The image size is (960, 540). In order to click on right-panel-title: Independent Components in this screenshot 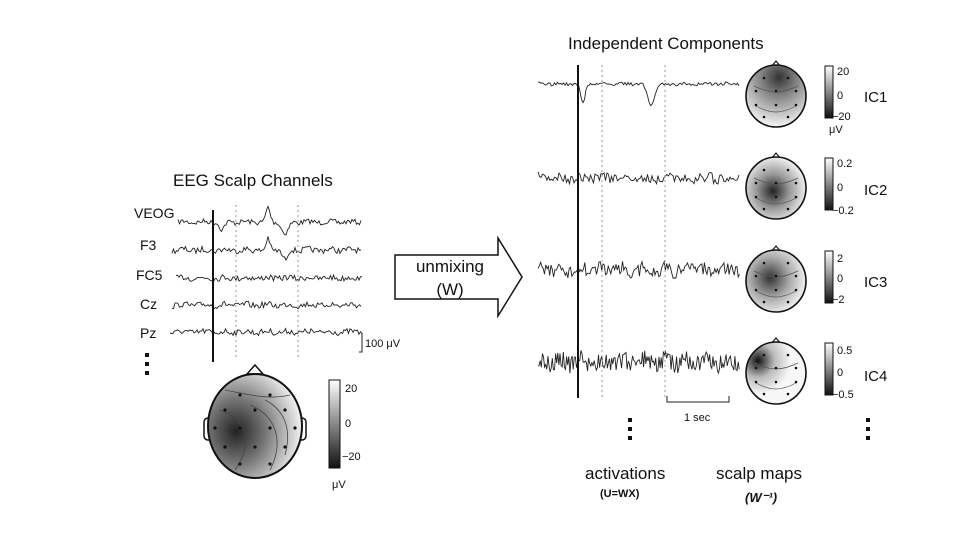, I will do `click(666, 43)`.